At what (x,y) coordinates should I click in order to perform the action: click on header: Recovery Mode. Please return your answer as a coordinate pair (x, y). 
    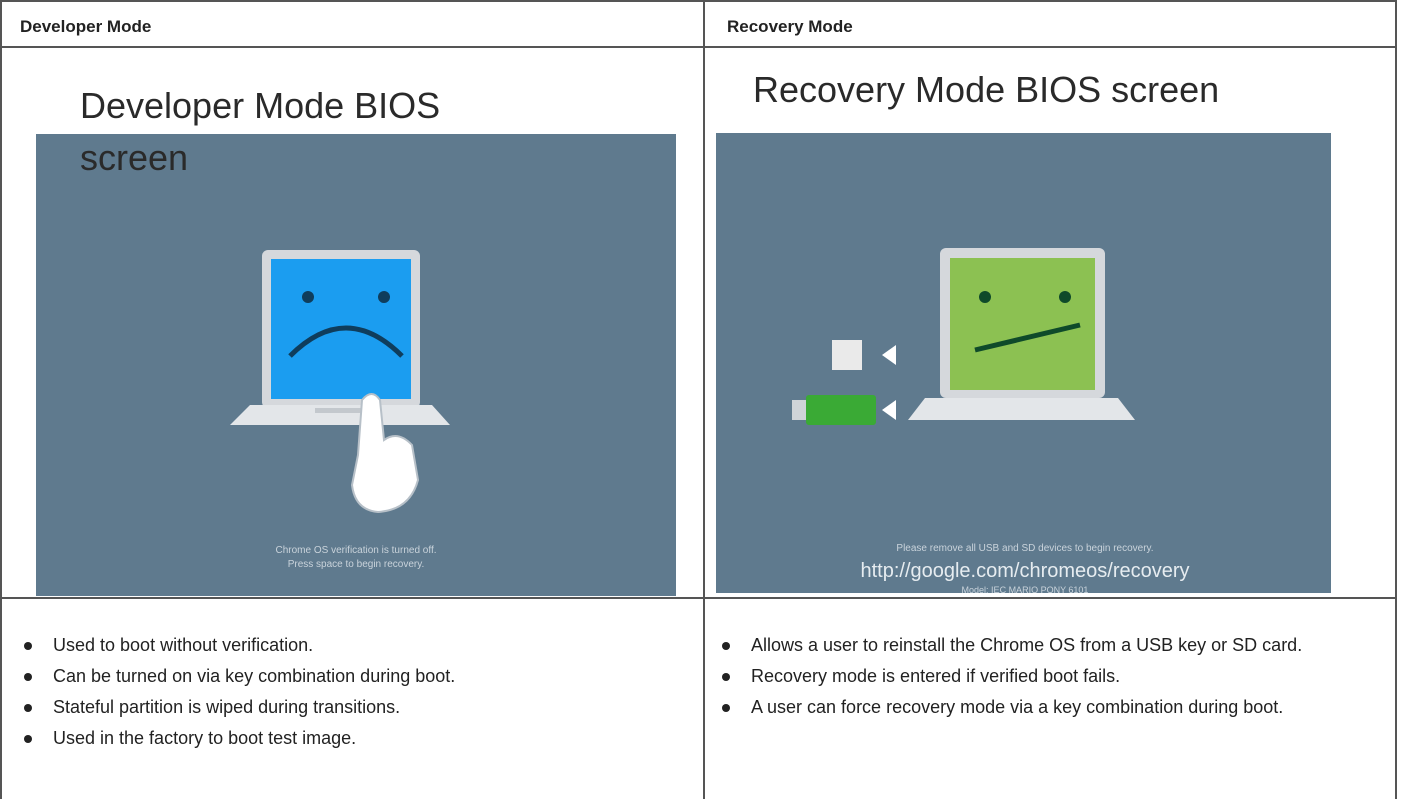
    Looking at the image, I should click on (790, 26).